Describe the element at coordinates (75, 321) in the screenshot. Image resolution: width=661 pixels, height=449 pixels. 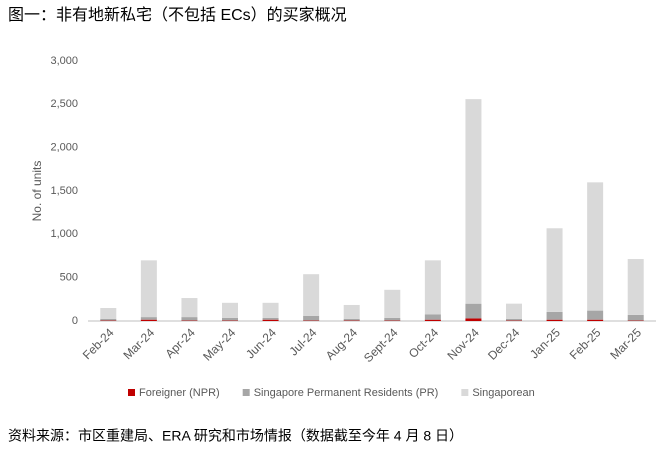
I see `y-tick-label: 0` at that location.